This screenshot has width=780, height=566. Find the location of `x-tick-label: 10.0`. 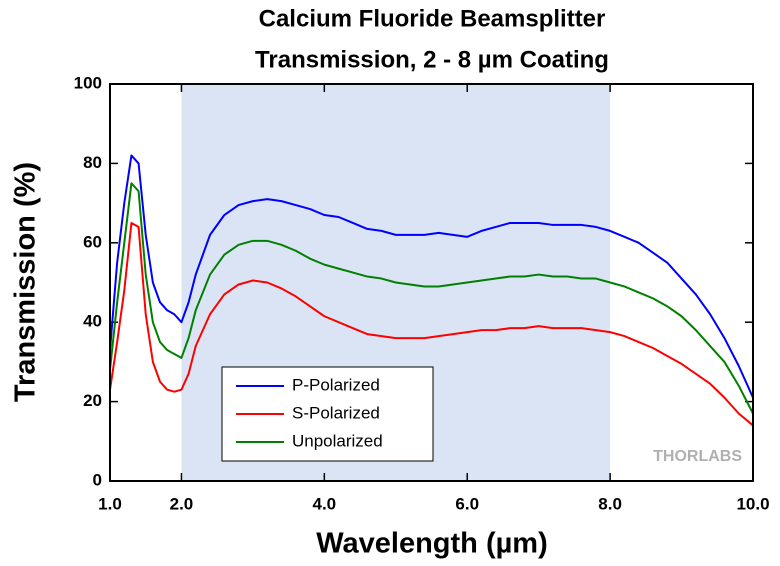

x-tick-label: 10.0 is located at coordinates (752, 503).